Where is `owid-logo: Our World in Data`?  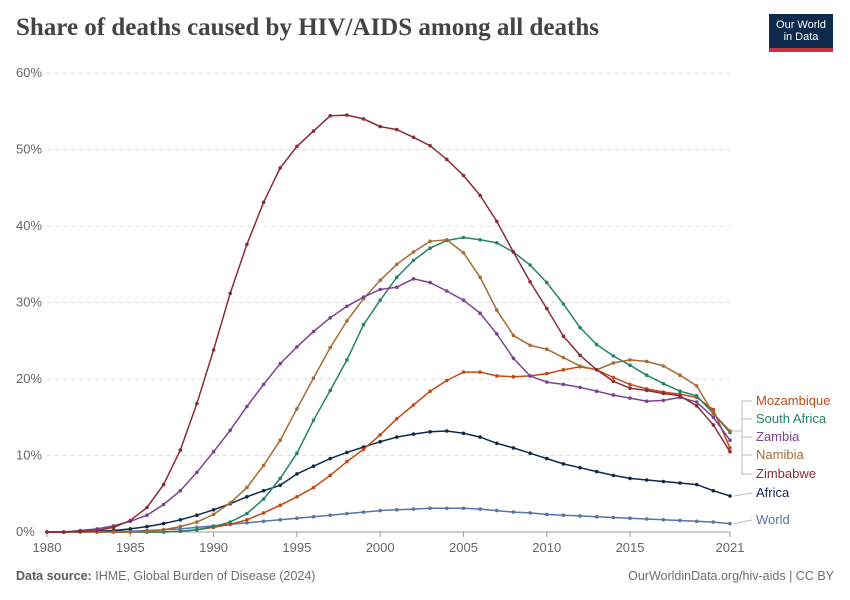
owid-logo: Our World in Data is located at coordinates (801, 33).